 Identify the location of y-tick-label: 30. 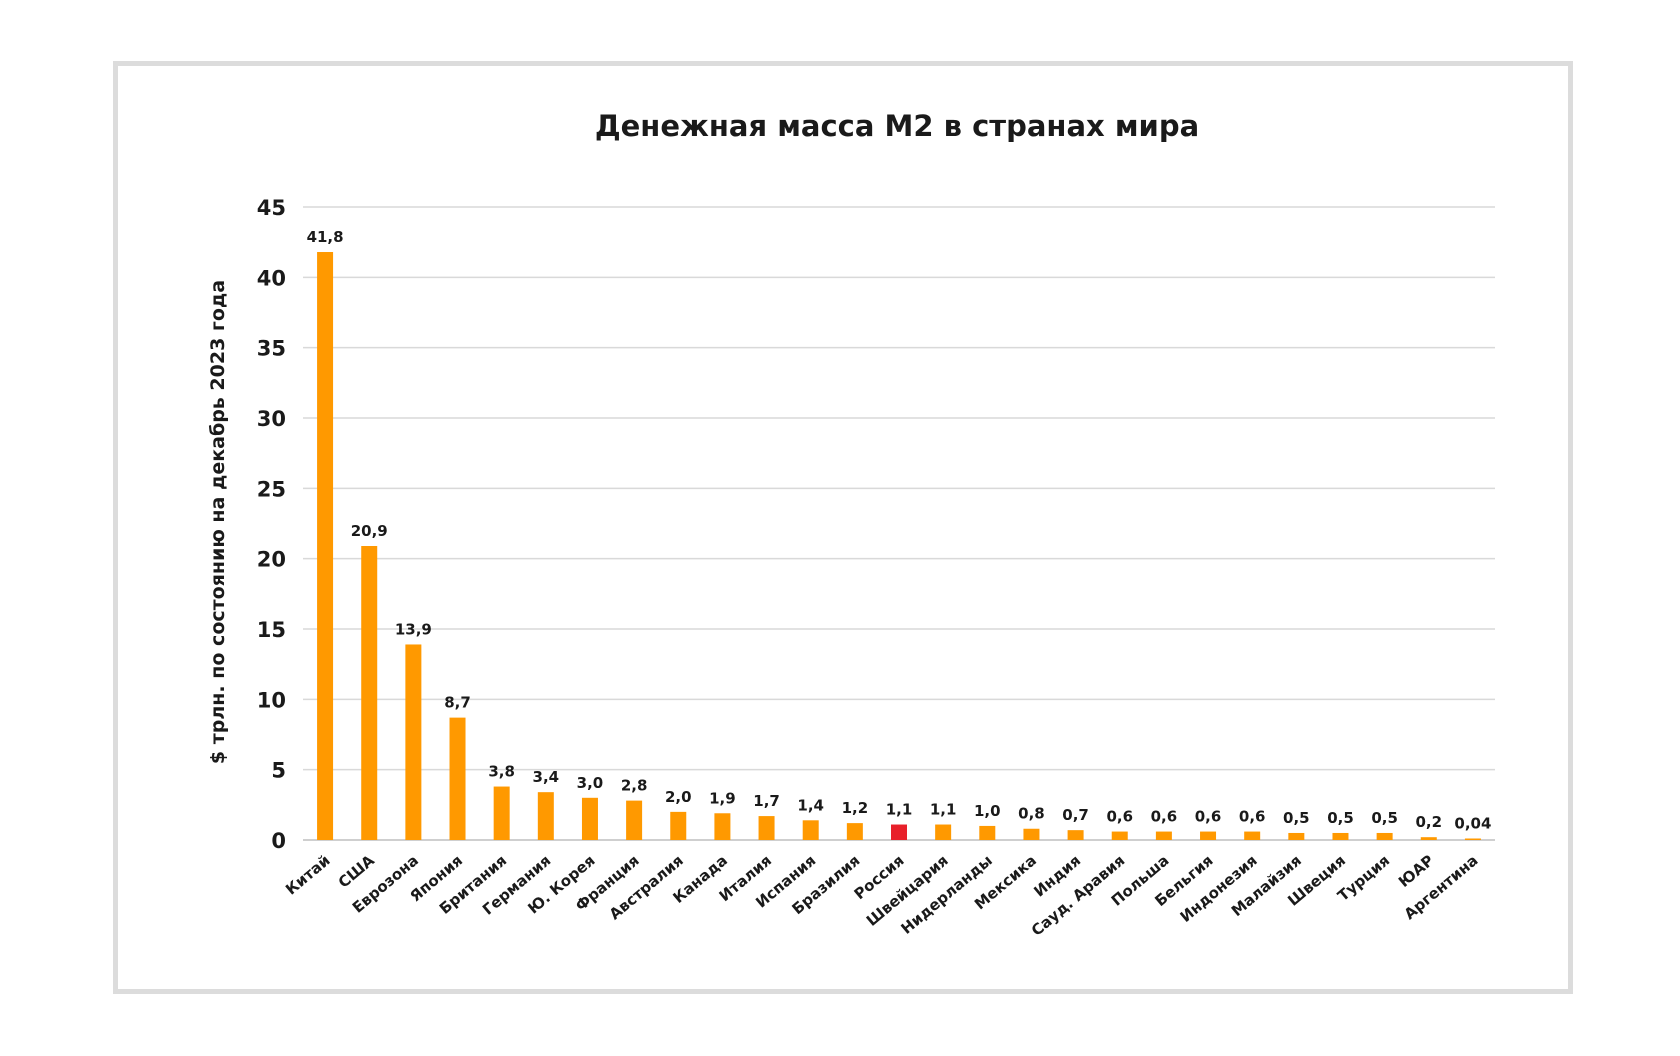
(271, 419).